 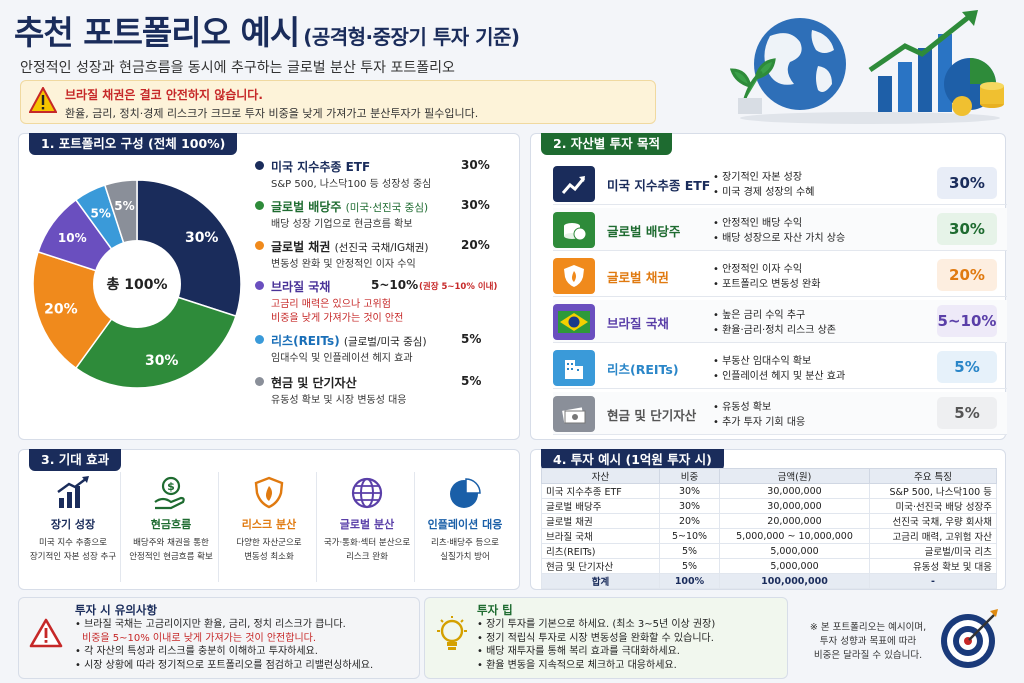 I want to click on effect-title: 장기 성장, so click(x=73, y=524).